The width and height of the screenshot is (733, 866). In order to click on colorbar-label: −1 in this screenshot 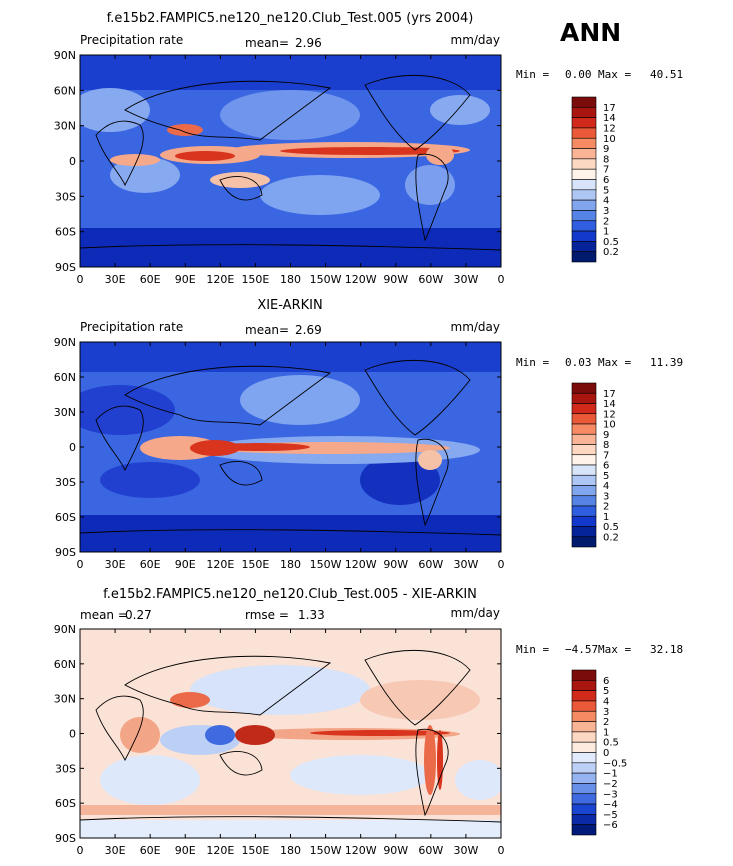, I will do `click(610, 774)`.